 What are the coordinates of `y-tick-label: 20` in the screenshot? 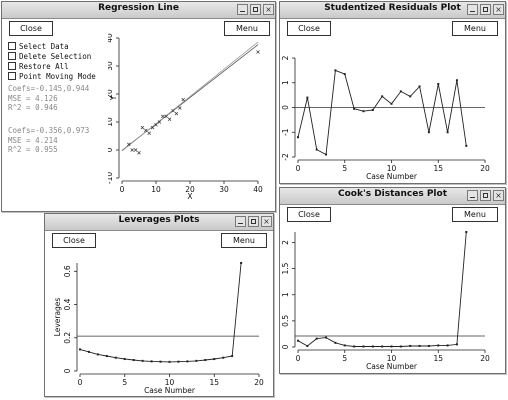 It's located at (111, 94).